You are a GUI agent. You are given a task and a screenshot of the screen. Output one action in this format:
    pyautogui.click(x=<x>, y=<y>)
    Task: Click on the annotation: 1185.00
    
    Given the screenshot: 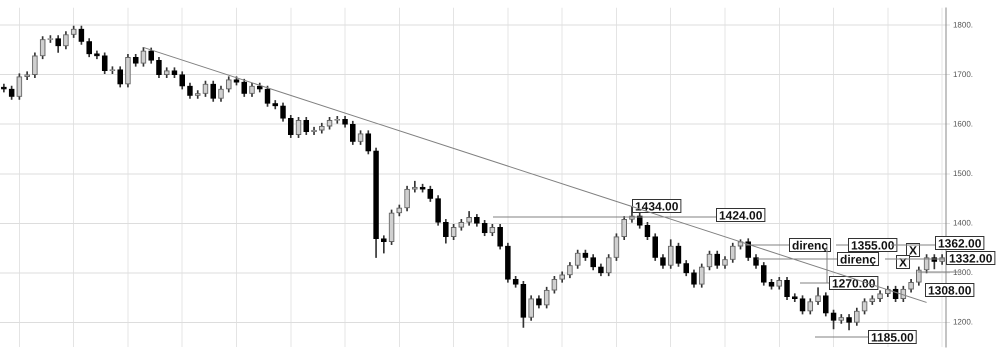 What is the action you would take?
    pyautogui.click(x=892, y=337)
    